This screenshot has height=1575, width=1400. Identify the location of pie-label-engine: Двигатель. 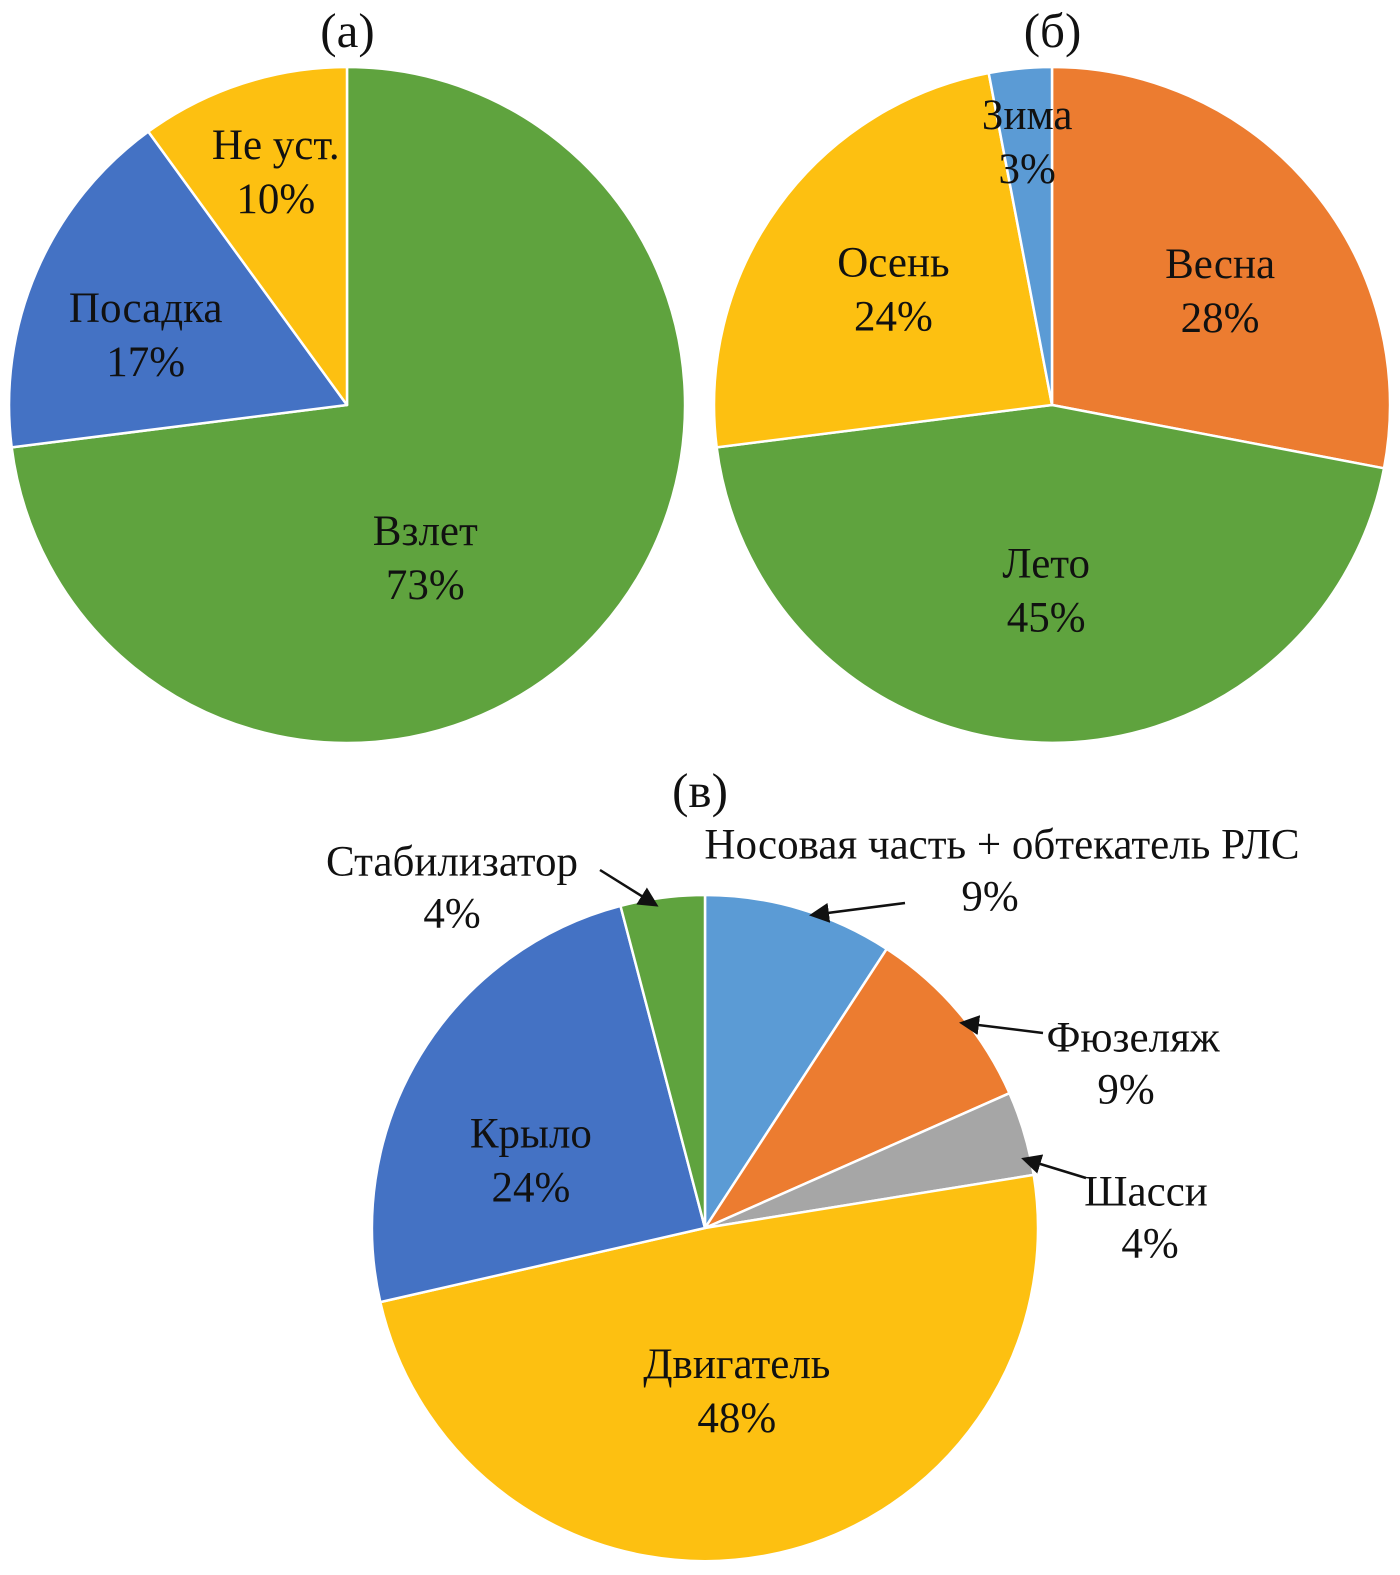
(736, 1364).